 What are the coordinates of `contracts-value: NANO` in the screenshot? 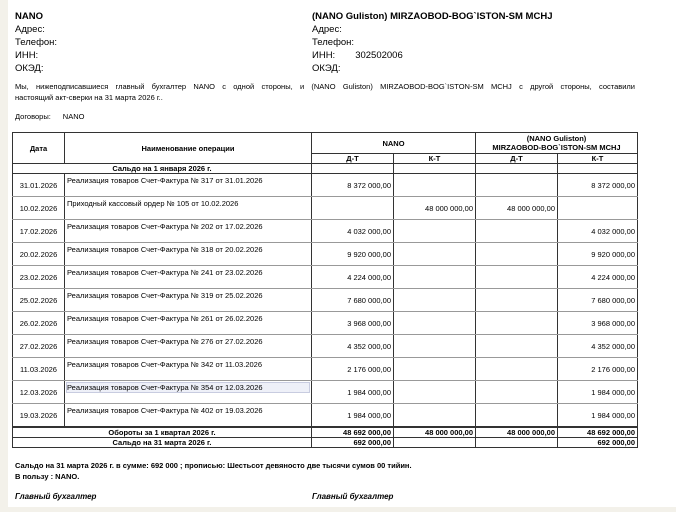 It's located at (73, 116).